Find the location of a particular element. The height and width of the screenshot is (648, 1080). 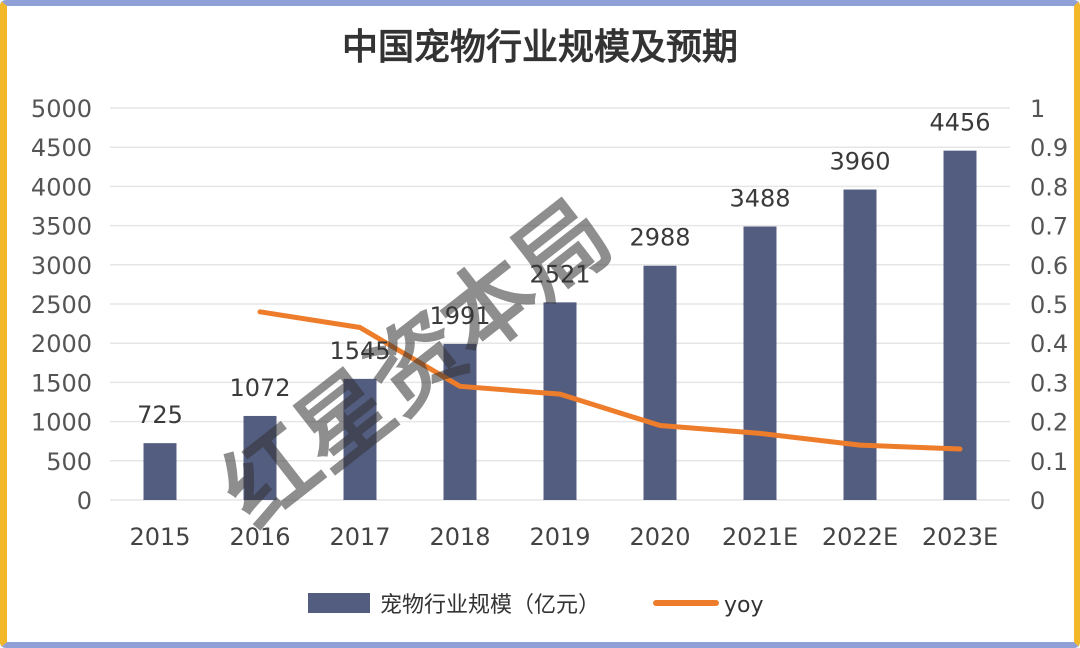

y-right-tick-label: 0.1 is located at coordinates (1049, 462).